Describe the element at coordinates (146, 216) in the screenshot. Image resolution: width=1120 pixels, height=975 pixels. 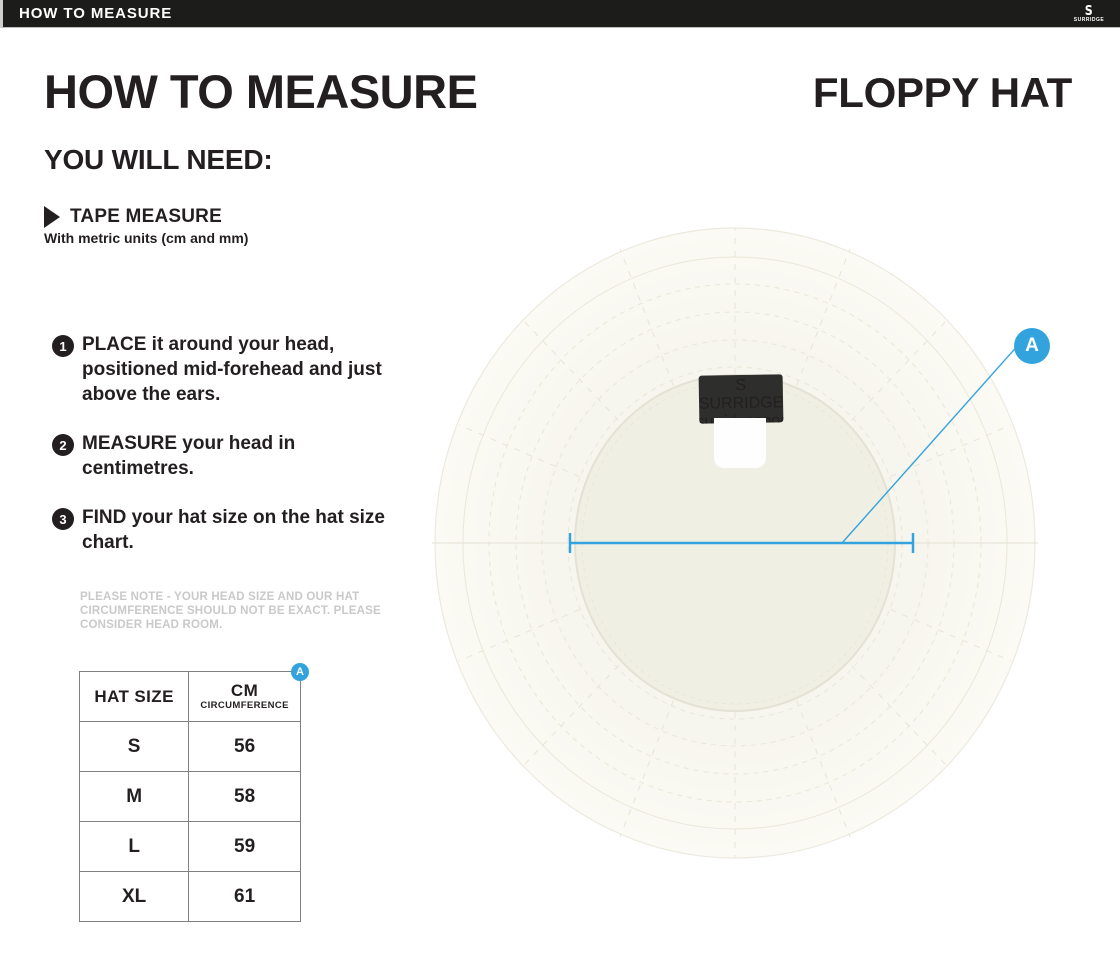
I see `tool-name: TAPE MEASURE` at that location.